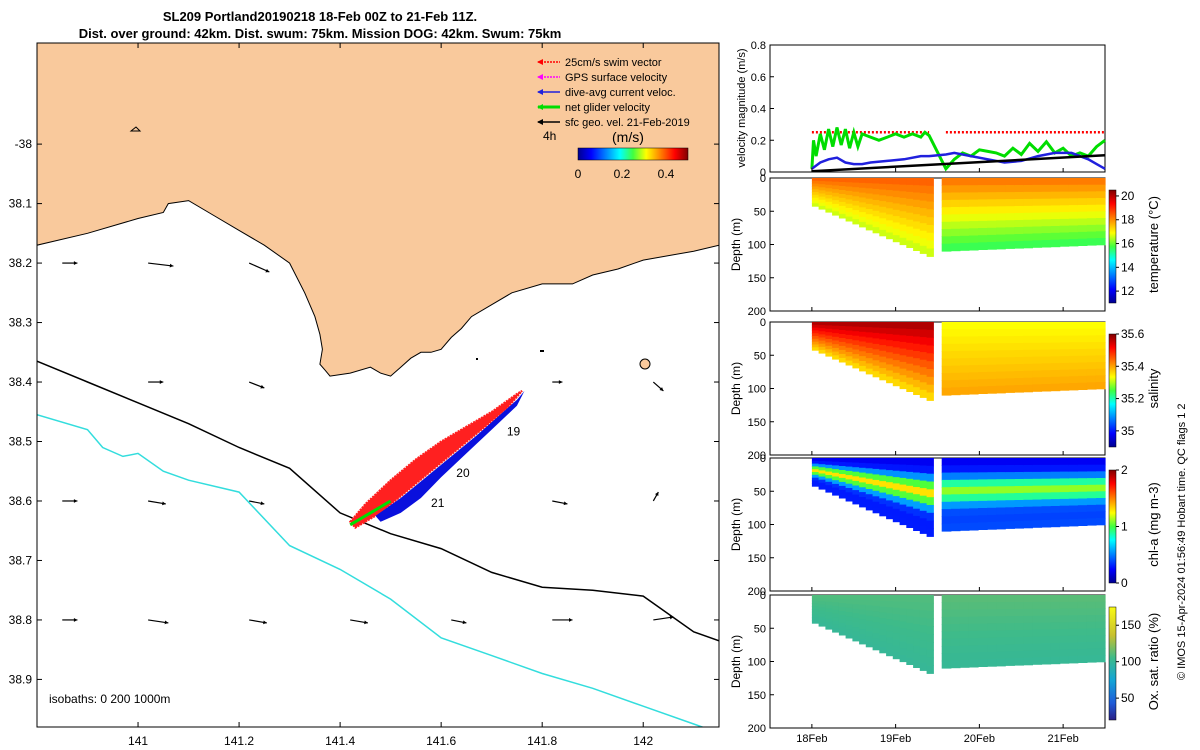 Image resolution: width=1200 pixels, height=750 pixels. I want to click on velocity-series-line, so click(958, 163).